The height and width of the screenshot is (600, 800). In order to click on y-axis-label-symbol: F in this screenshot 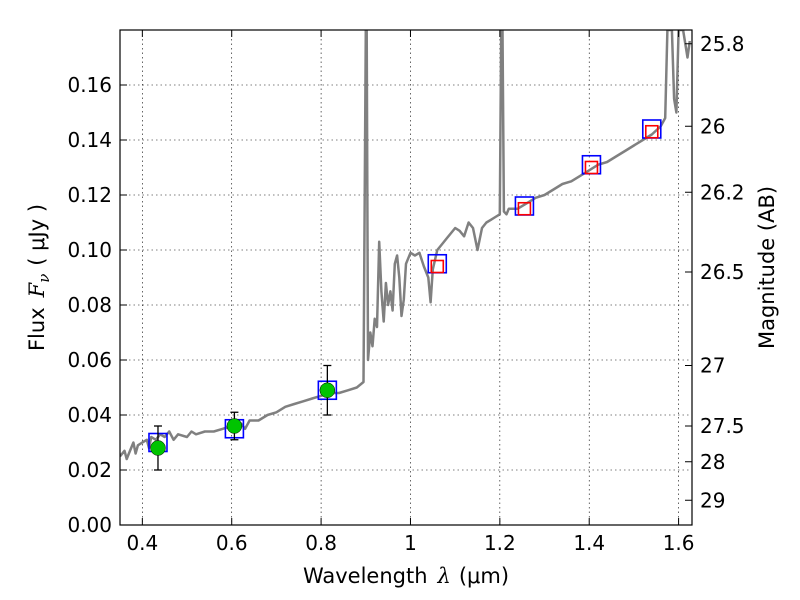, I will do `click(37, 289)`.